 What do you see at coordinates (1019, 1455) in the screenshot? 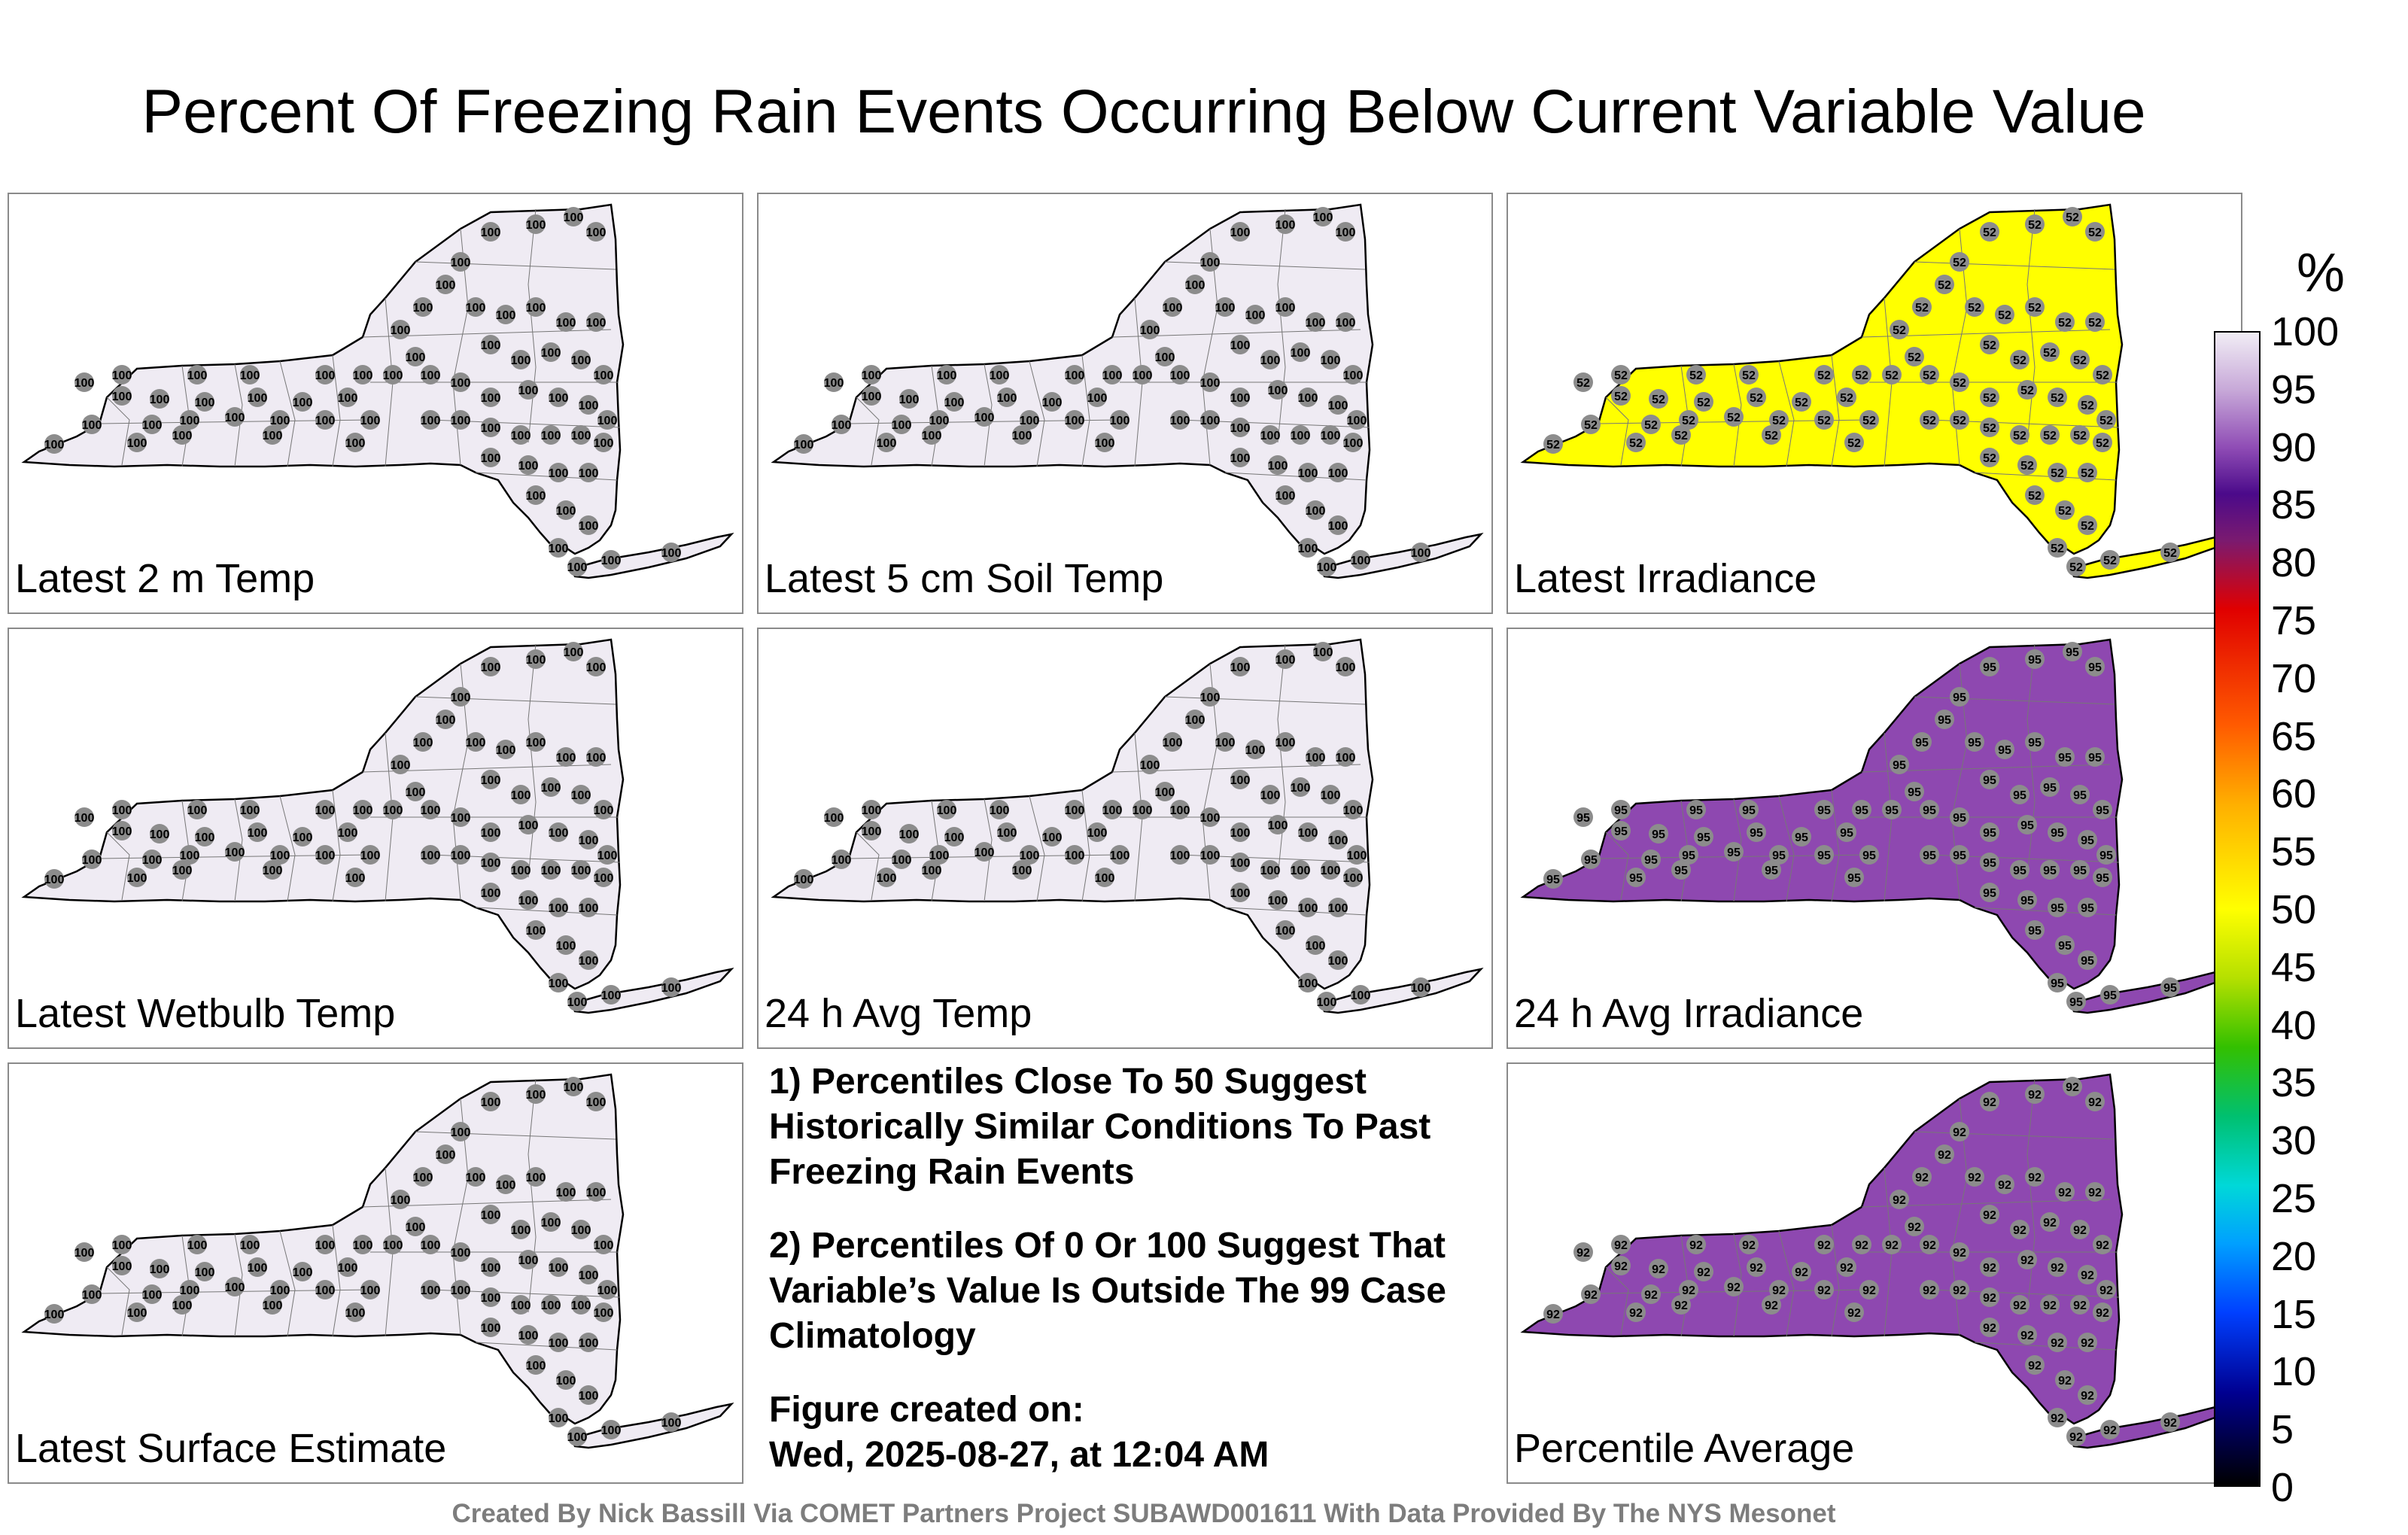
I see `created-value: Wed, 2025-08-27, at 12:04 AM` at bounding box center [1019, 1455].